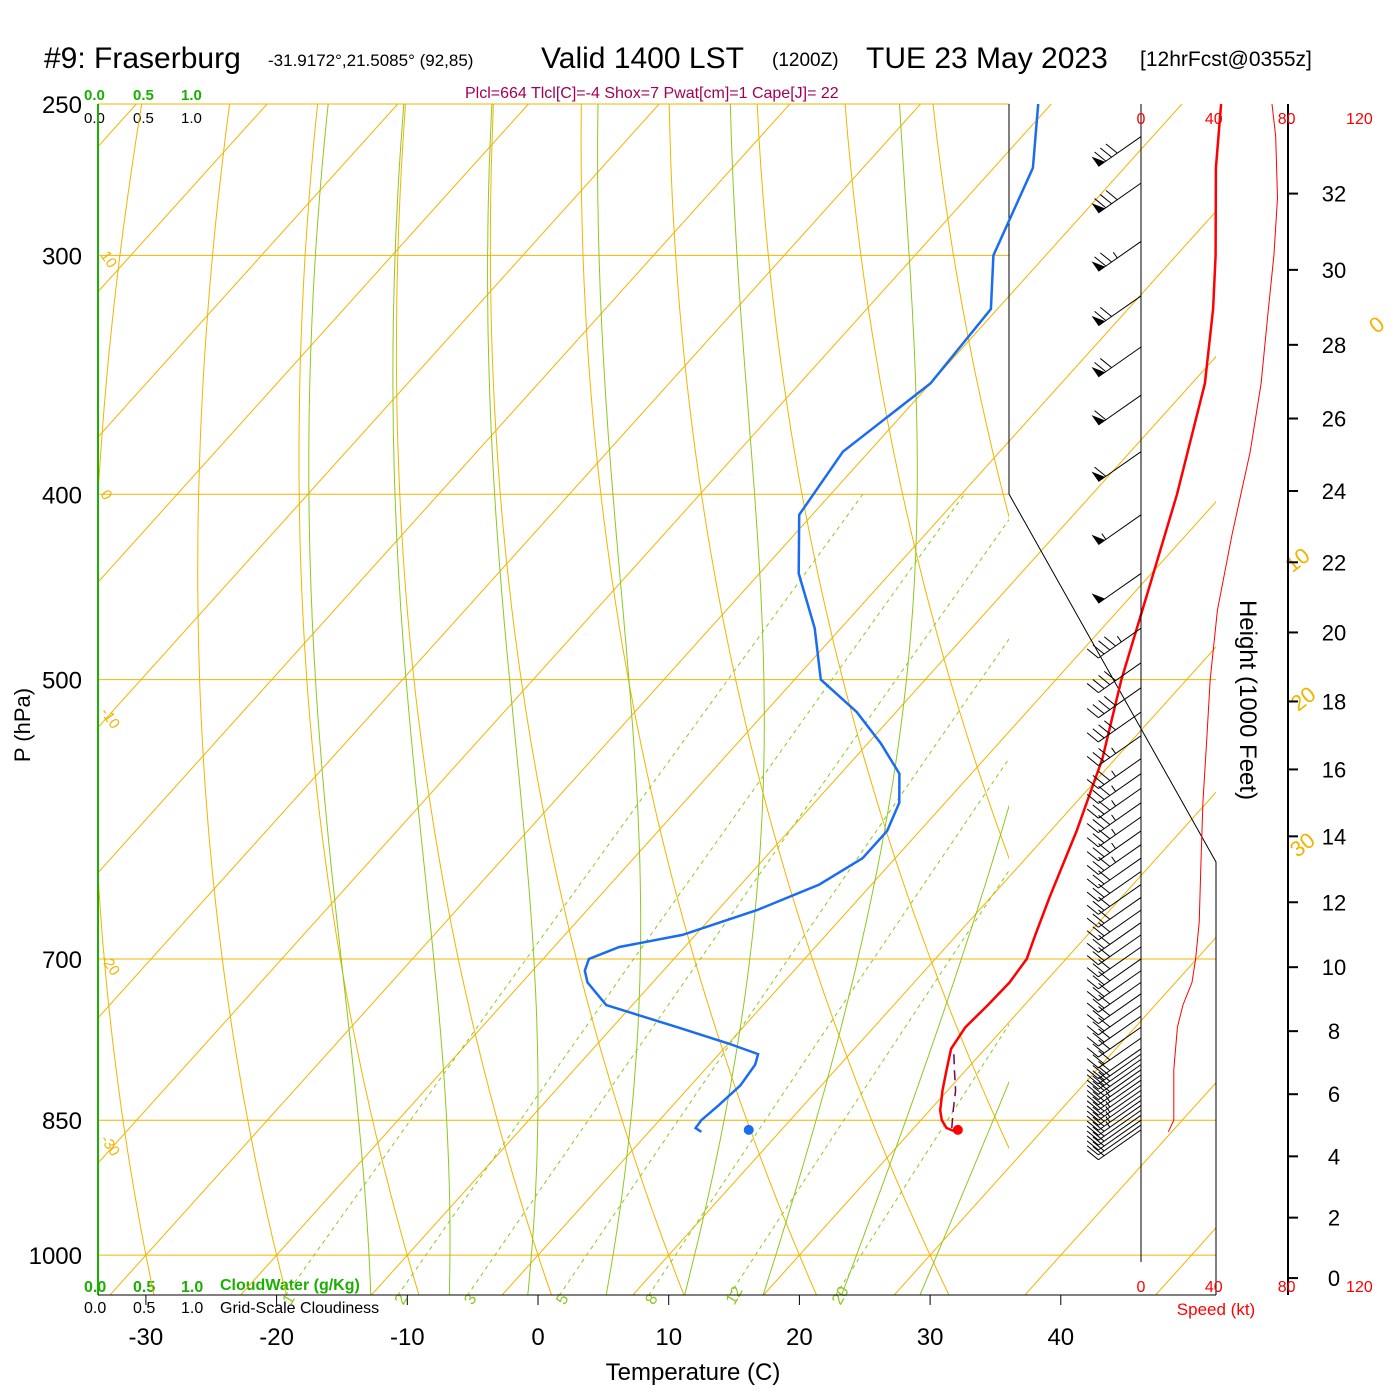  Describe the element at coordinates (1141, 1287) in the screenshot. I see `speed-tick-label-bottom: 0` at that location.